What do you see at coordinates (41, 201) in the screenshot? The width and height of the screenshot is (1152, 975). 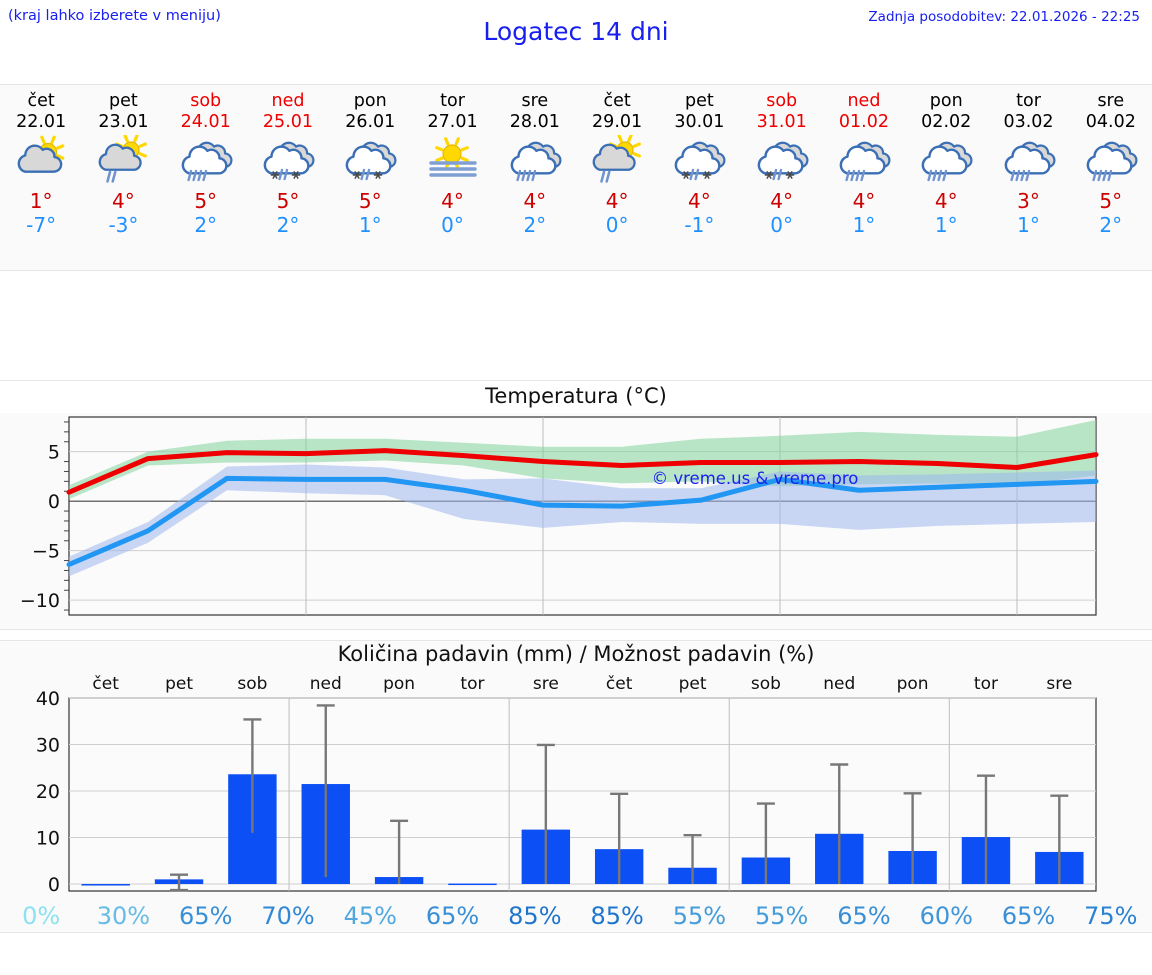 I see `day-max-temp: 1°` at bounding box center [41, 201].